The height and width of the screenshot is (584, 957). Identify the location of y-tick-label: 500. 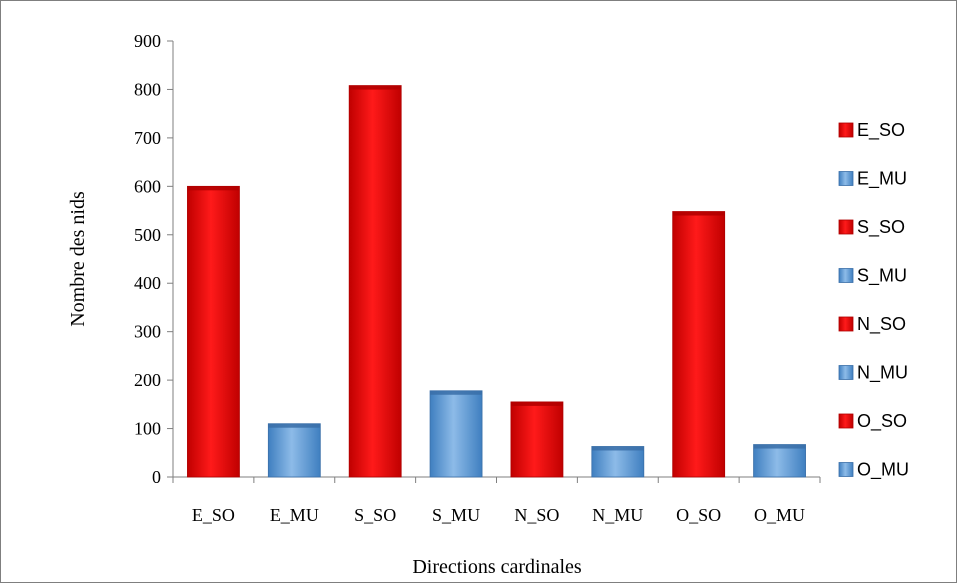
(147, 235).